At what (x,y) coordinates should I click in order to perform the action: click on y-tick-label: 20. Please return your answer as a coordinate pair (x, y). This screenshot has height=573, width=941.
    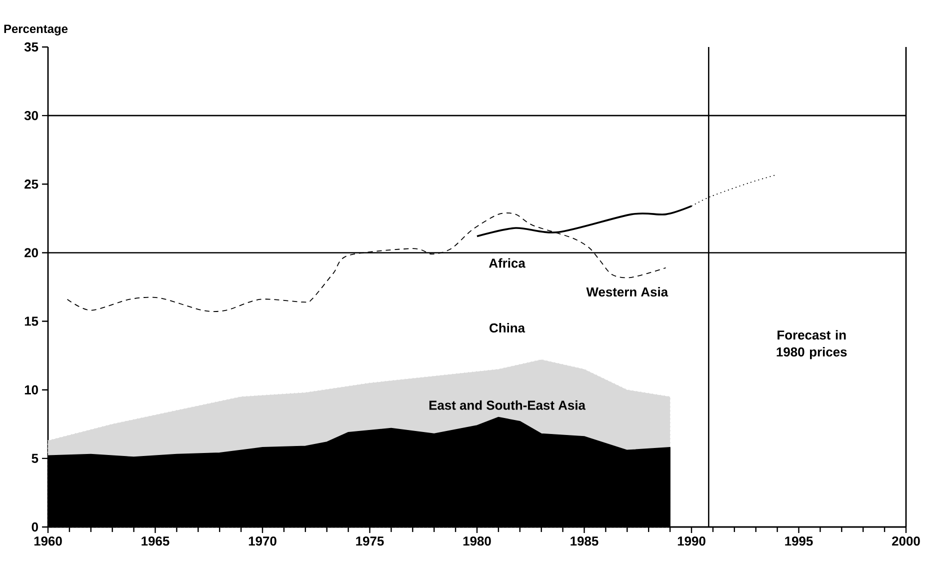
    Looking at the image, I should click on (31, 253).